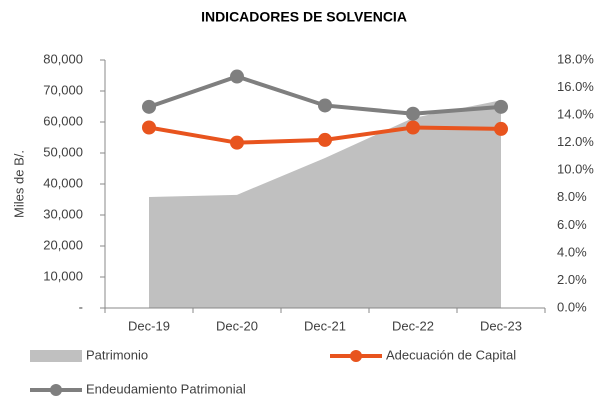 The image size is (608, 400). I want to click on legend-label: Adecuación de Capital, so click(451, 354).